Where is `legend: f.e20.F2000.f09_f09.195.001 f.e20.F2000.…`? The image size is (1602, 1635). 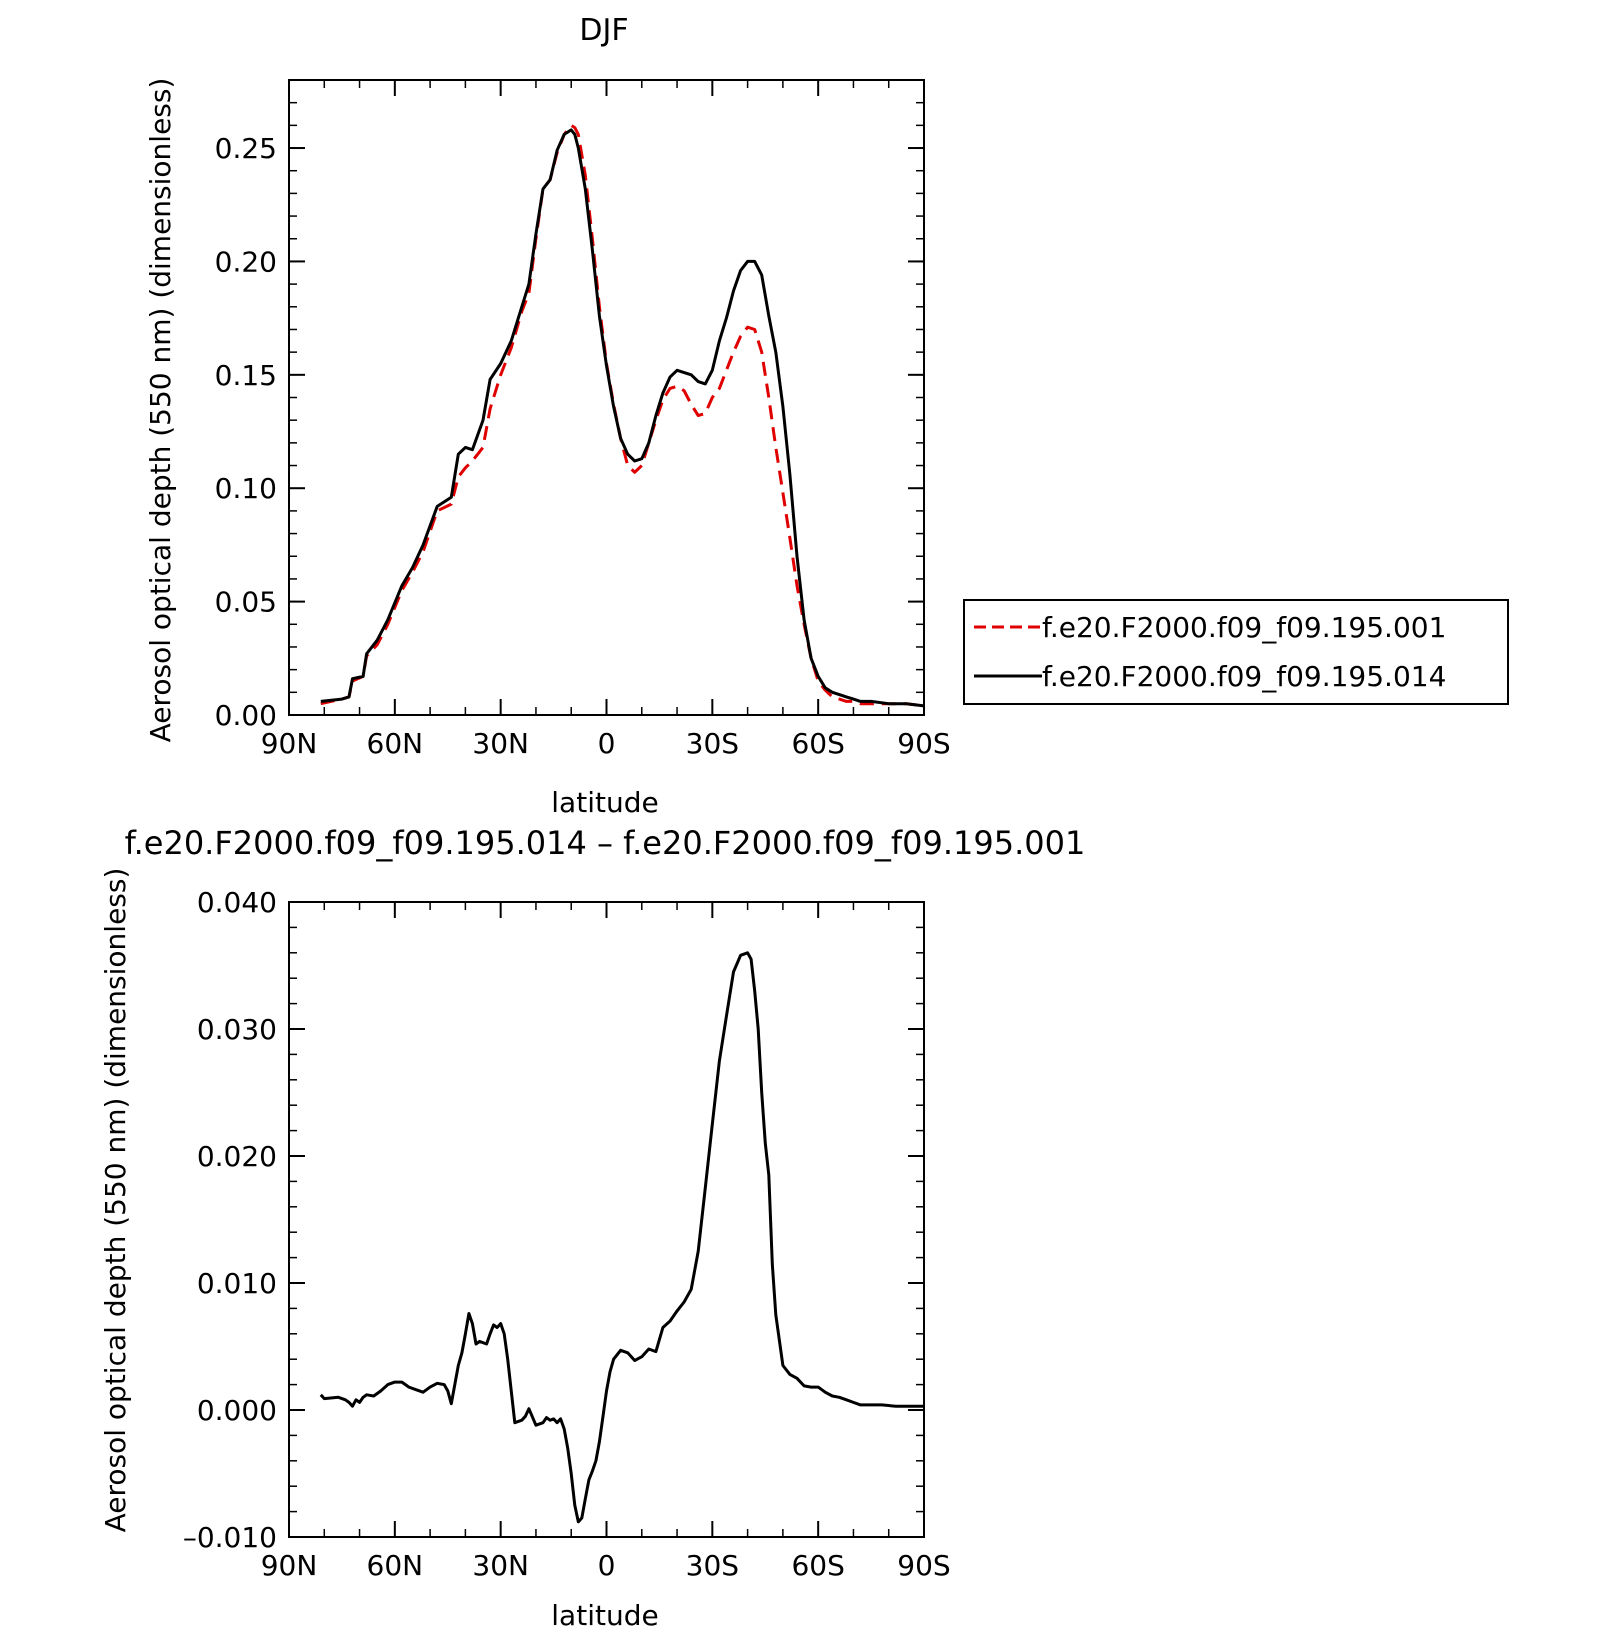
legend: f.e20.F2000.f09_f09.195.001 f.e20.F2000.… is located at coordinates (1236, 652).